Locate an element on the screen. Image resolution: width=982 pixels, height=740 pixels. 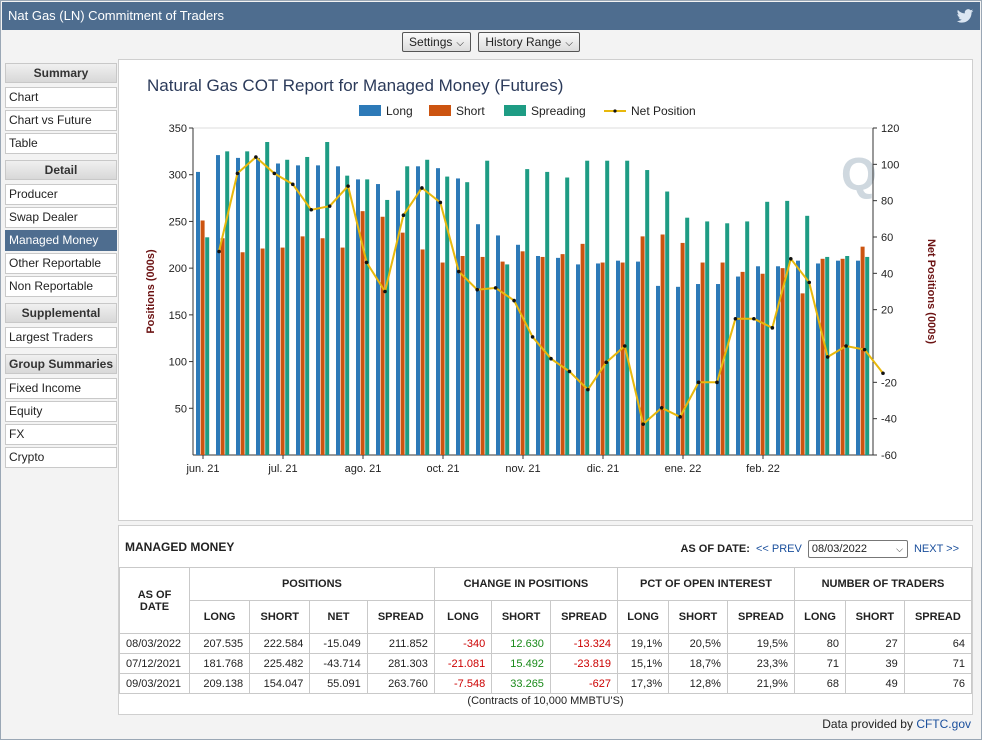
legend-swatch is located at coordinates (440, 110).